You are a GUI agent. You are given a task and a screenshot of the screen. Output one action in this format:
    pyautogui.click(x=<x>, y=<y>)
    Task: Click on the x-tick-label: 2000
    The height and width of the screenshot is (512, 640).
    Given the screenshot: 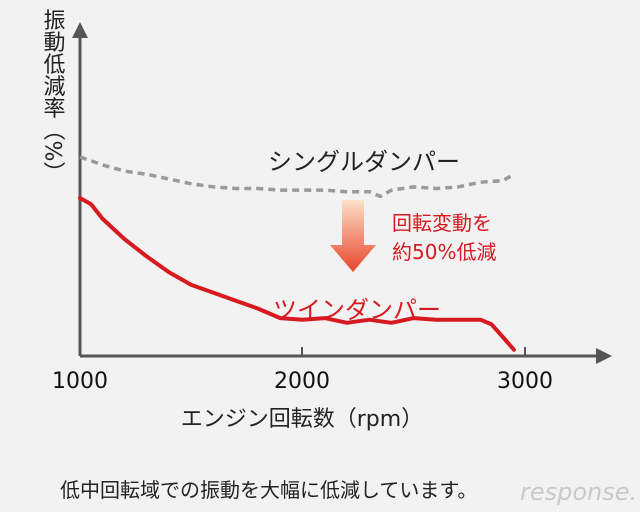 What is the action you would take?
    pyautogui.click(x=302, y=381)
    